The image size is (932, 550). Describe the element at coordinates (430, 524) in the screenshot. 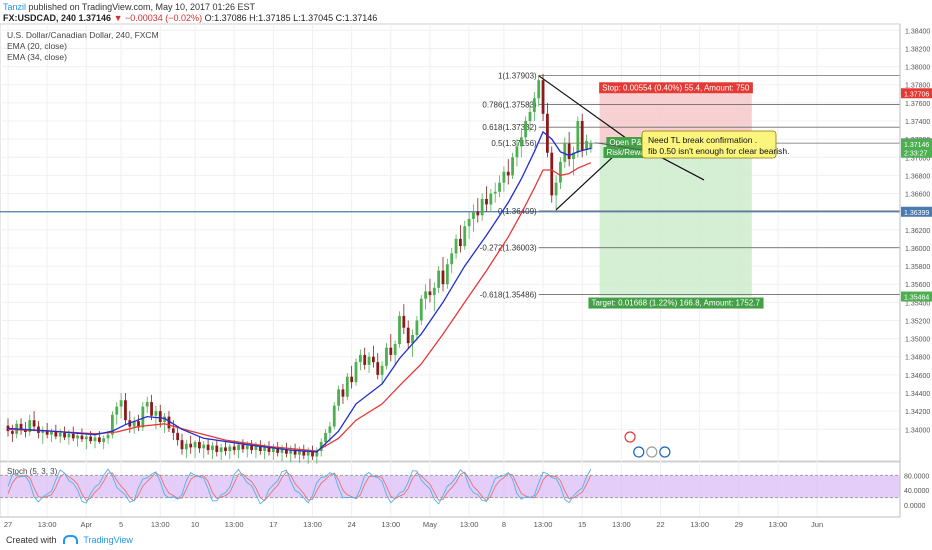

I see `time-tick-label: May` at that location.